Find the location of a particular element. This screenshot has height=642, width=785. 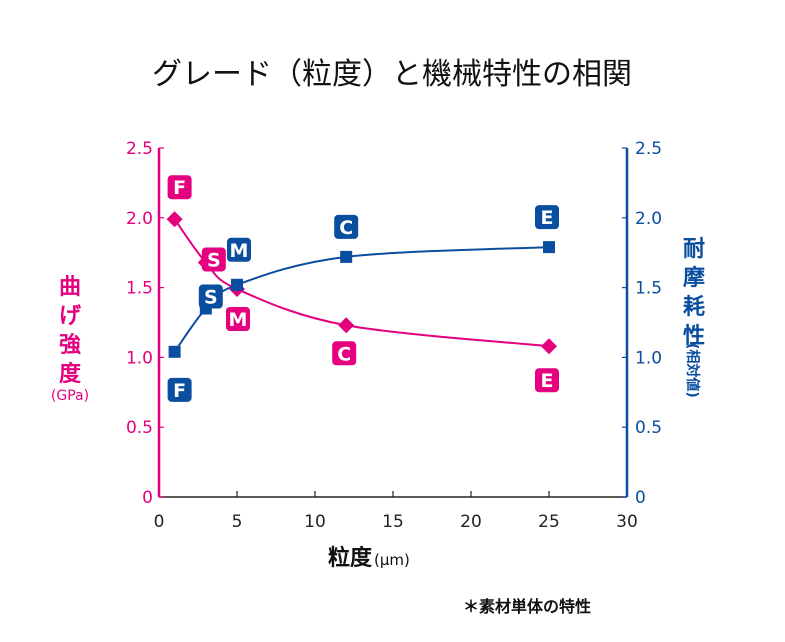

wear-grade-label: E is located at coordinates (547, 218).